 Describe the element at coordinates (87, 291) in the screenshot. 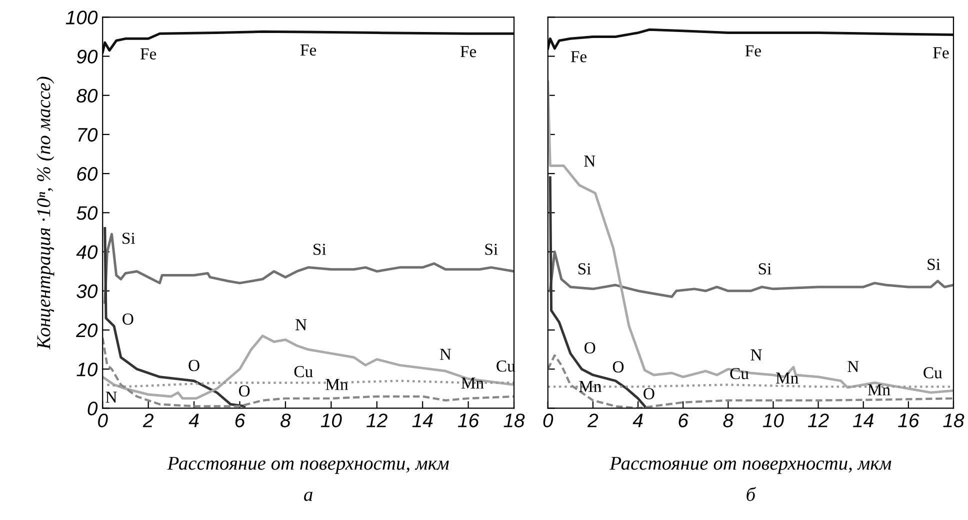

I see `y-tick-label: 30` at that location.